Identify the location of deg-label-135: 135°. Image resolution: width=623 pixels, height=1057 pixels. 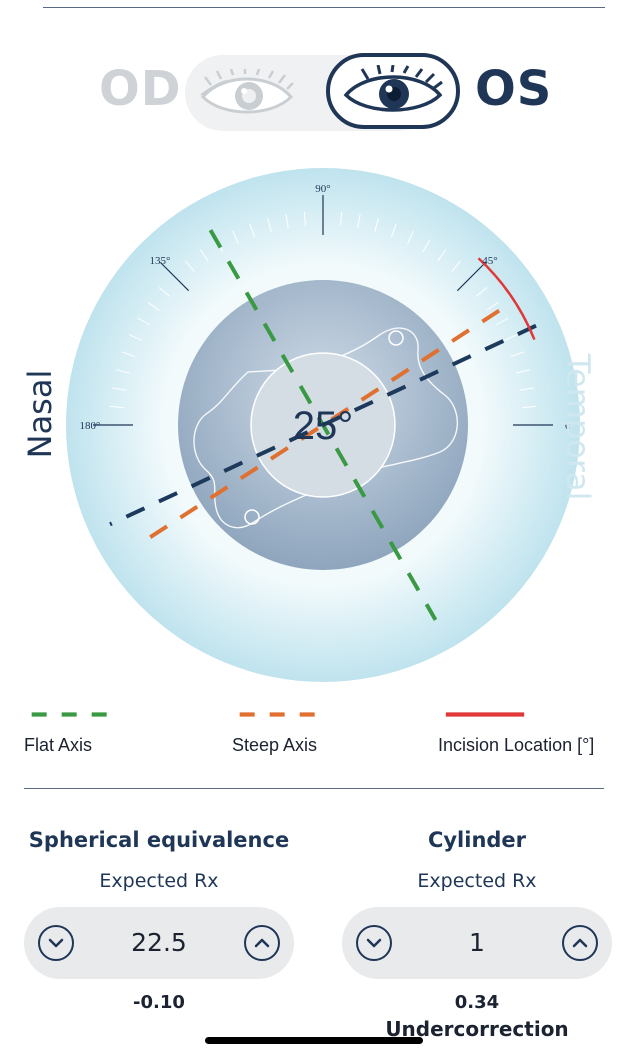
(160, 261).